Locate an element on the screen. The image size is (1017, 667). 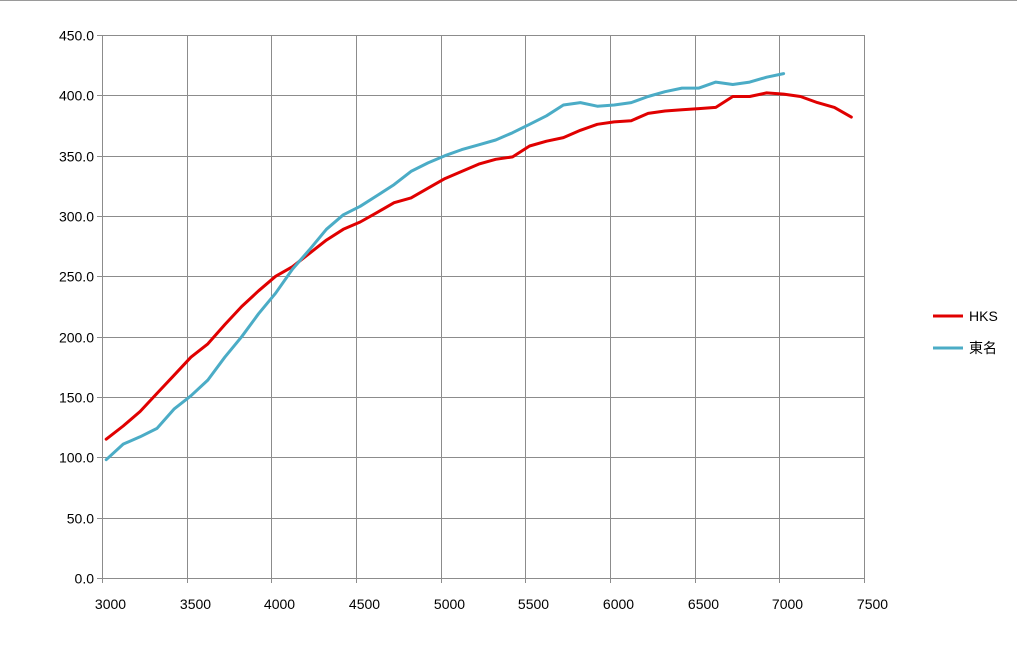
y-tick-label: 100.0 is located at coordinates (76, 458).